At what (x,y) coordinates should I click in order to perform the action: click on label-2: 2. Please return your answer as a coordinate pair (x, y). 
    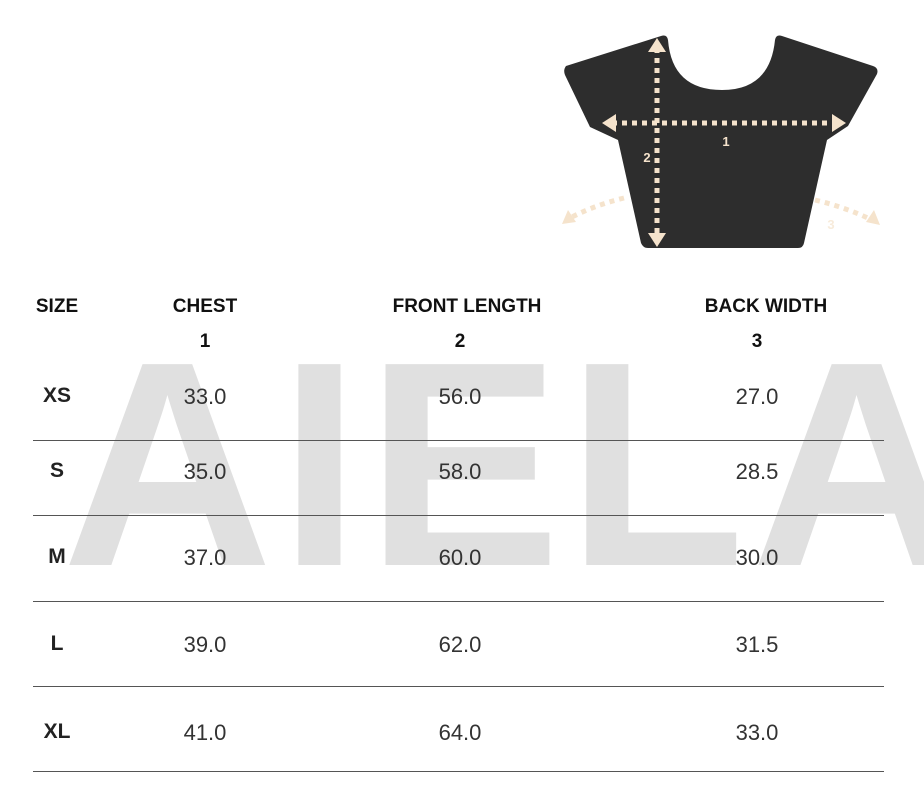
    Looking at the image, I should click on (646, 157).